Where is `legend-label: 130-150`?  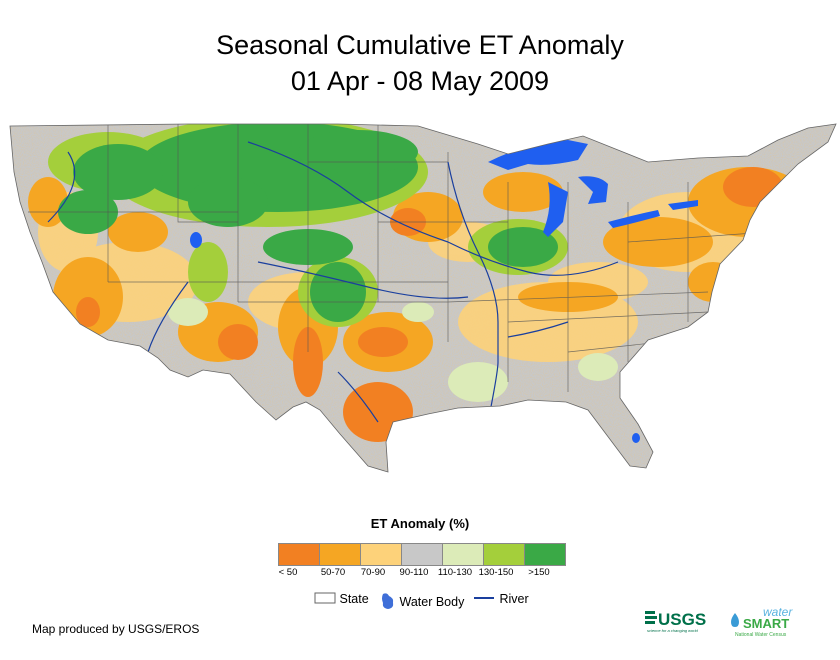
legend-label: 130-150 is located at coordinates (496, 572).